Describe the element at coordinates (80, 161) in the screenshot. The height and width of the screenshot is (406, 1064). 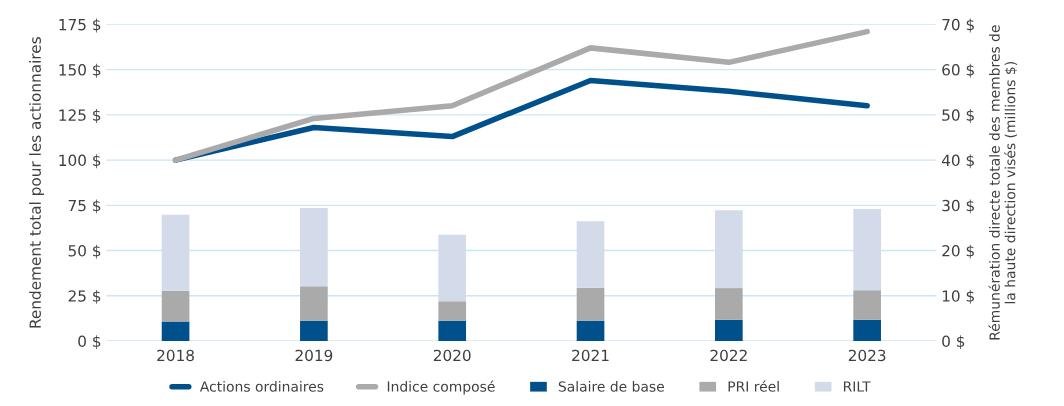
I see `y-tick-label: 100 $` at that location.